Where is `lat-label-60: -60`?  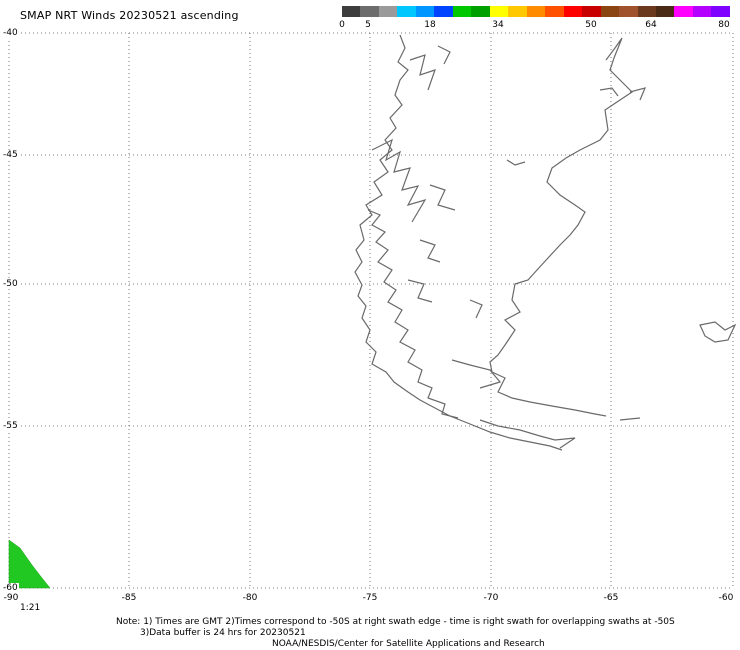 lat-label-60: -60 is located at coordinates (10, 588).